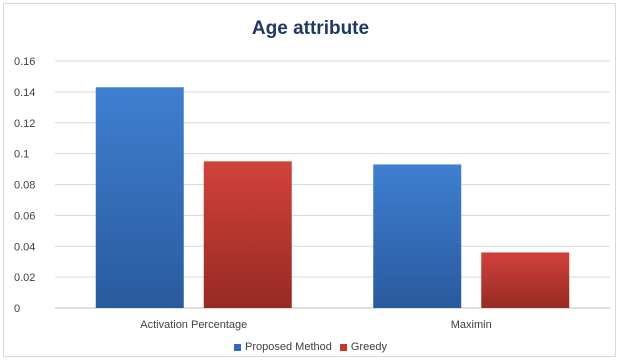  I want to click on chart-title: Age attribute, so click(310, 28).